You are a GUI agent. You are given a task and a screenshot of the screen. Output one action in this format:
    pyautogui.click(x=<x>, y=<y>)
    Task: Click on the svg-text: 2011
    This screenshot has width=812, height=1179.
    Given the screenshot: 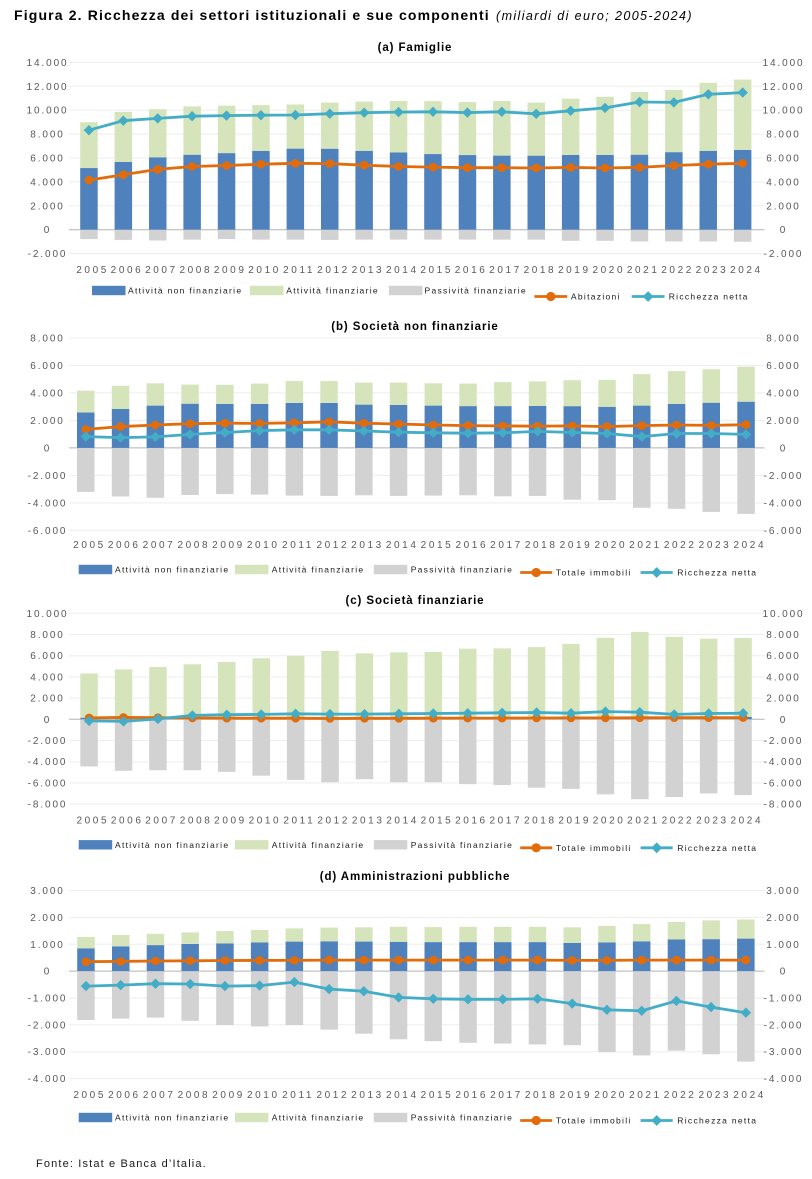 What is the action you would take?
    pyautogui.click(x=298, y=545)
    